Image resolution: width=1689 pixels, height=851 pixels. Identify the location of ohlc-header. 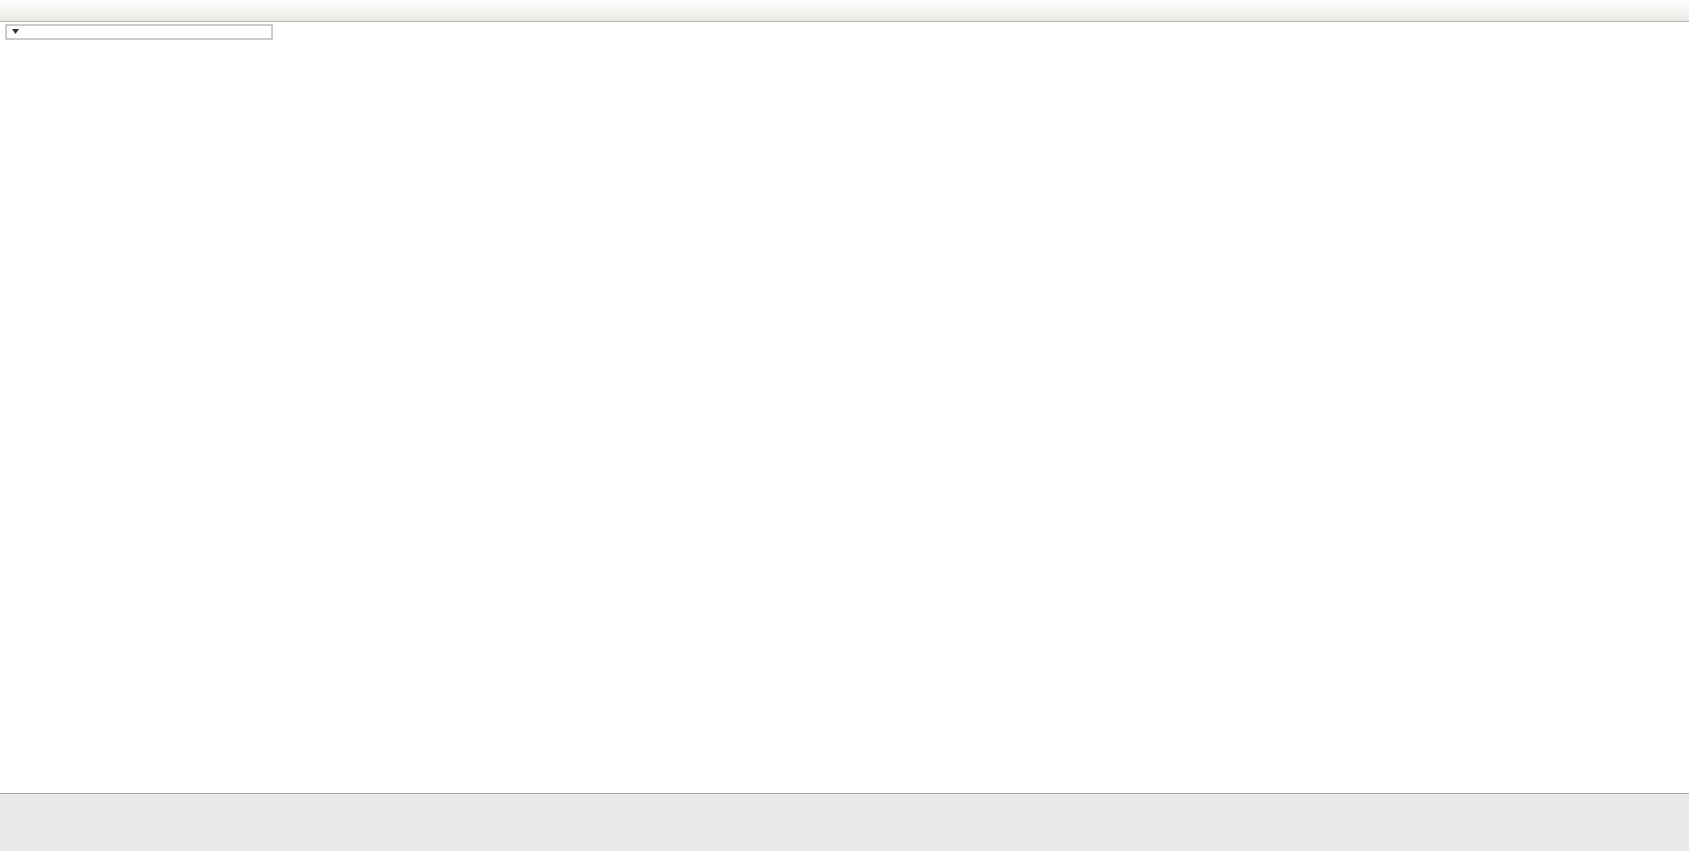
(139, 32).